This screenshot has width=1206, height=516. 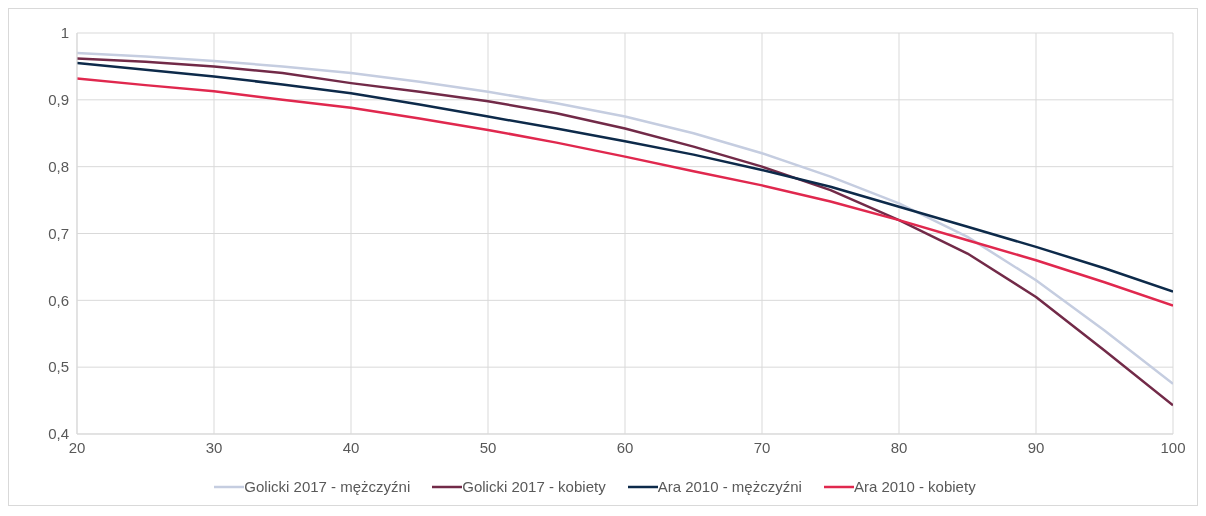 I want to click on y-tick-label: 0,4, so click(x=58, y=434).